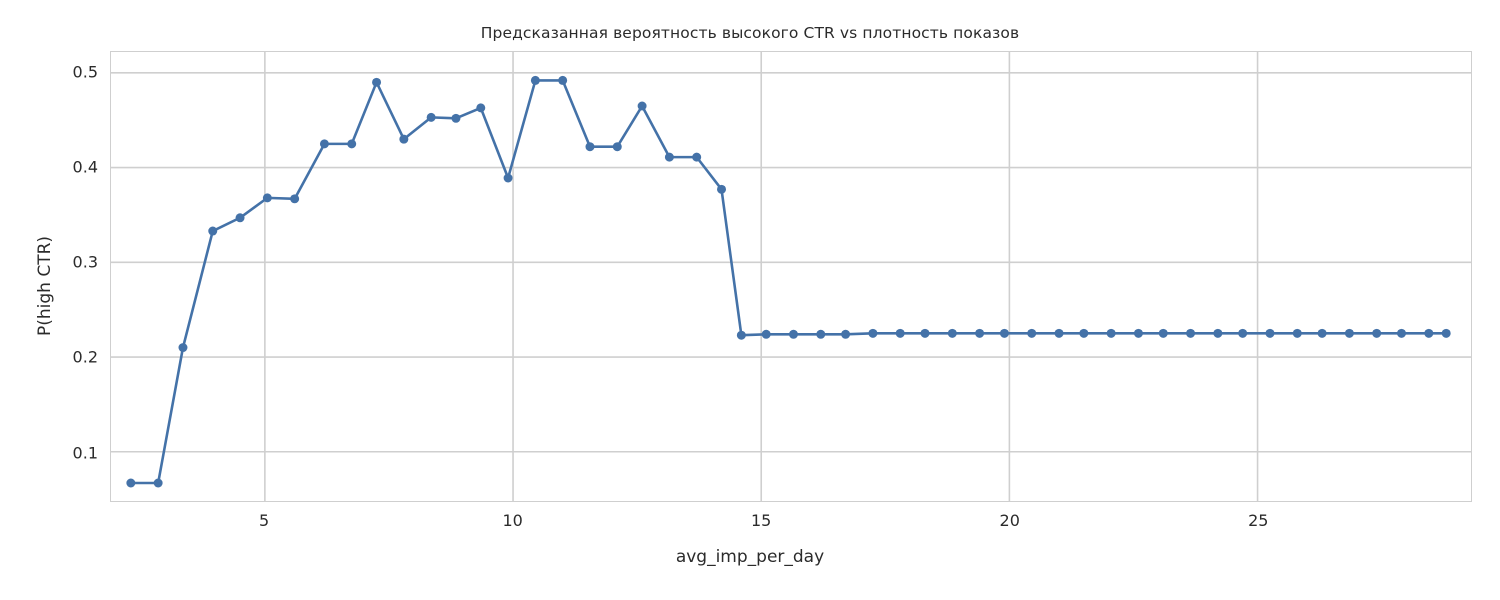  What do you see at coordinates (1258, 520) in the screenshot?
I see `x-tick-label-4: 25` at bounding box center [1258, 520].